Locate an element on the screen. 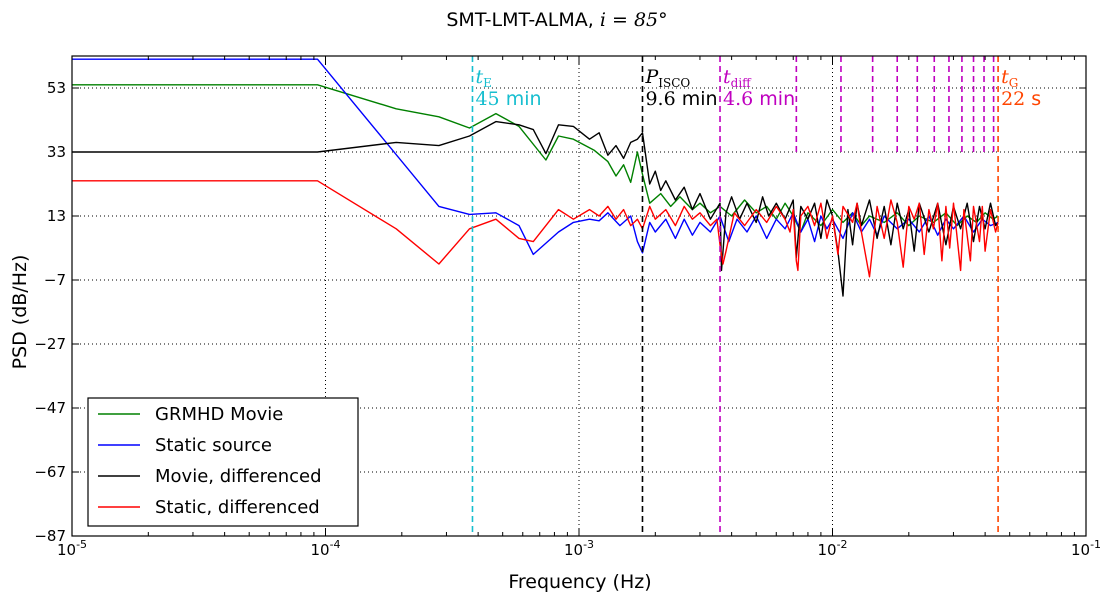  marker-label-isco: PISCO is located at coordinates (667, 78).